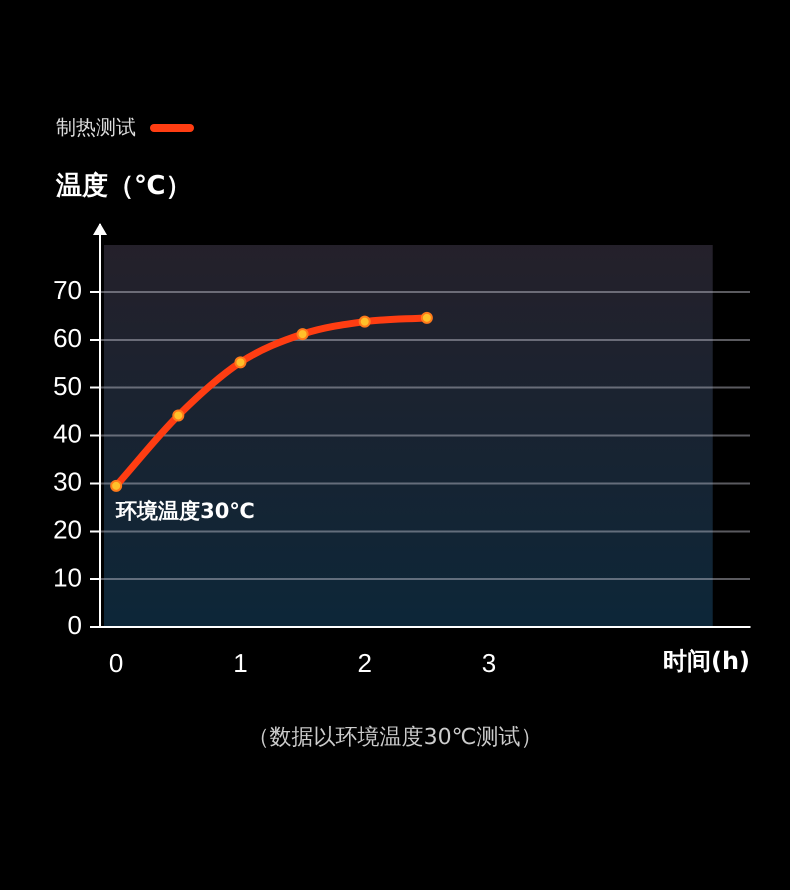 This screenshot has width=790, height=890. Describe the element at coordinates (96, 127) in the screenshot. I see `legend-label: 制热测试` at that location.